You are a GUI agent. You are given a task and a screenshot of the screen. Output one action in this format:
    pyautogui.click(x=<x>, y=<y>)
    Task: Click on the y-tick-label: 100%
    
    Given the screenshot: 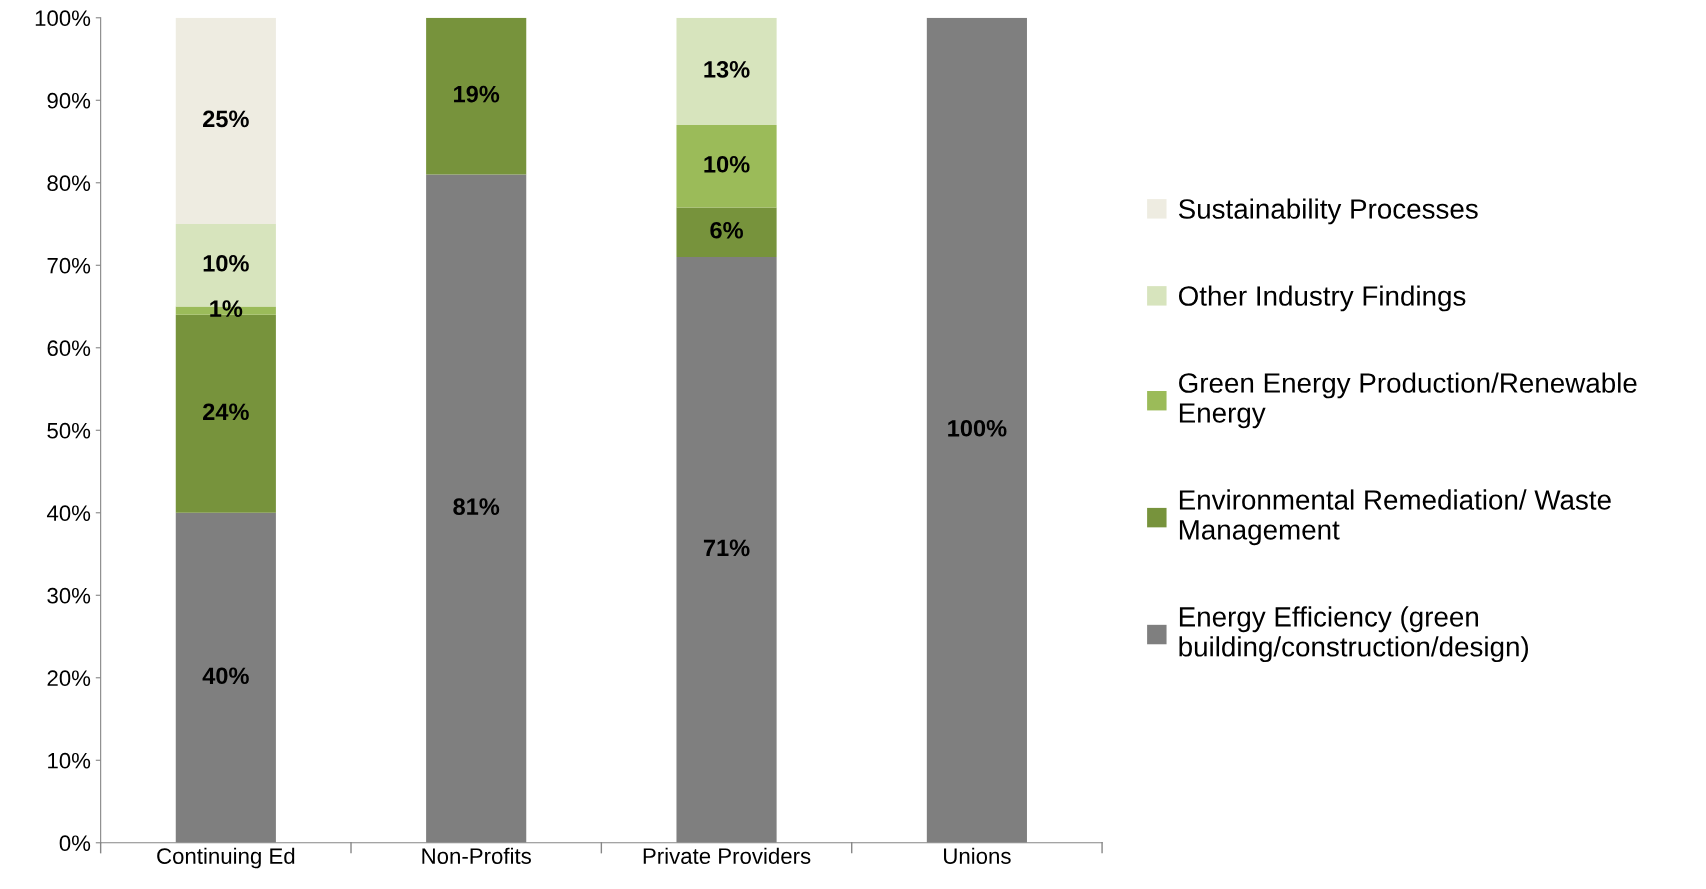 What is the action you would take?
    pyautogui.click(x=63, y=18)
    